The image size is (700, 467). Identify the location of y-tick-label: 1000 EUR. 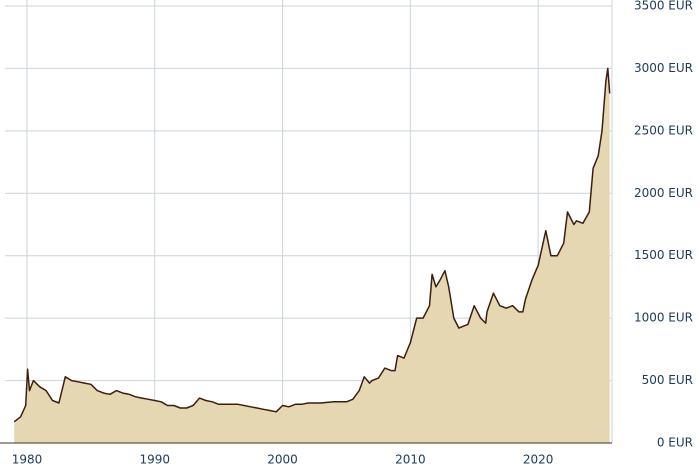
(663, 318).